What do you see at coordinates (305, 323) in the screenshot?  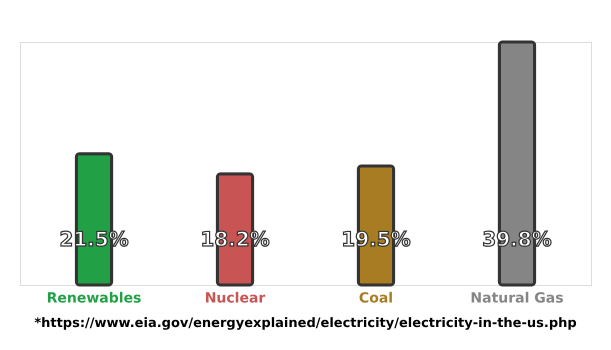 I see `text: *https://www.eia.gov/energyexplained/electricity/electricity-in-the-us.php` at bounding box center [305, 323].